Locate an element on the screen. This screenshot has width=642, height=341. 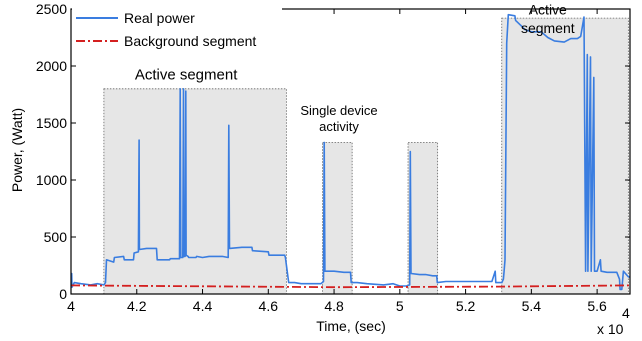
annotation-label-4: segment is located at coordinates (548, 28).